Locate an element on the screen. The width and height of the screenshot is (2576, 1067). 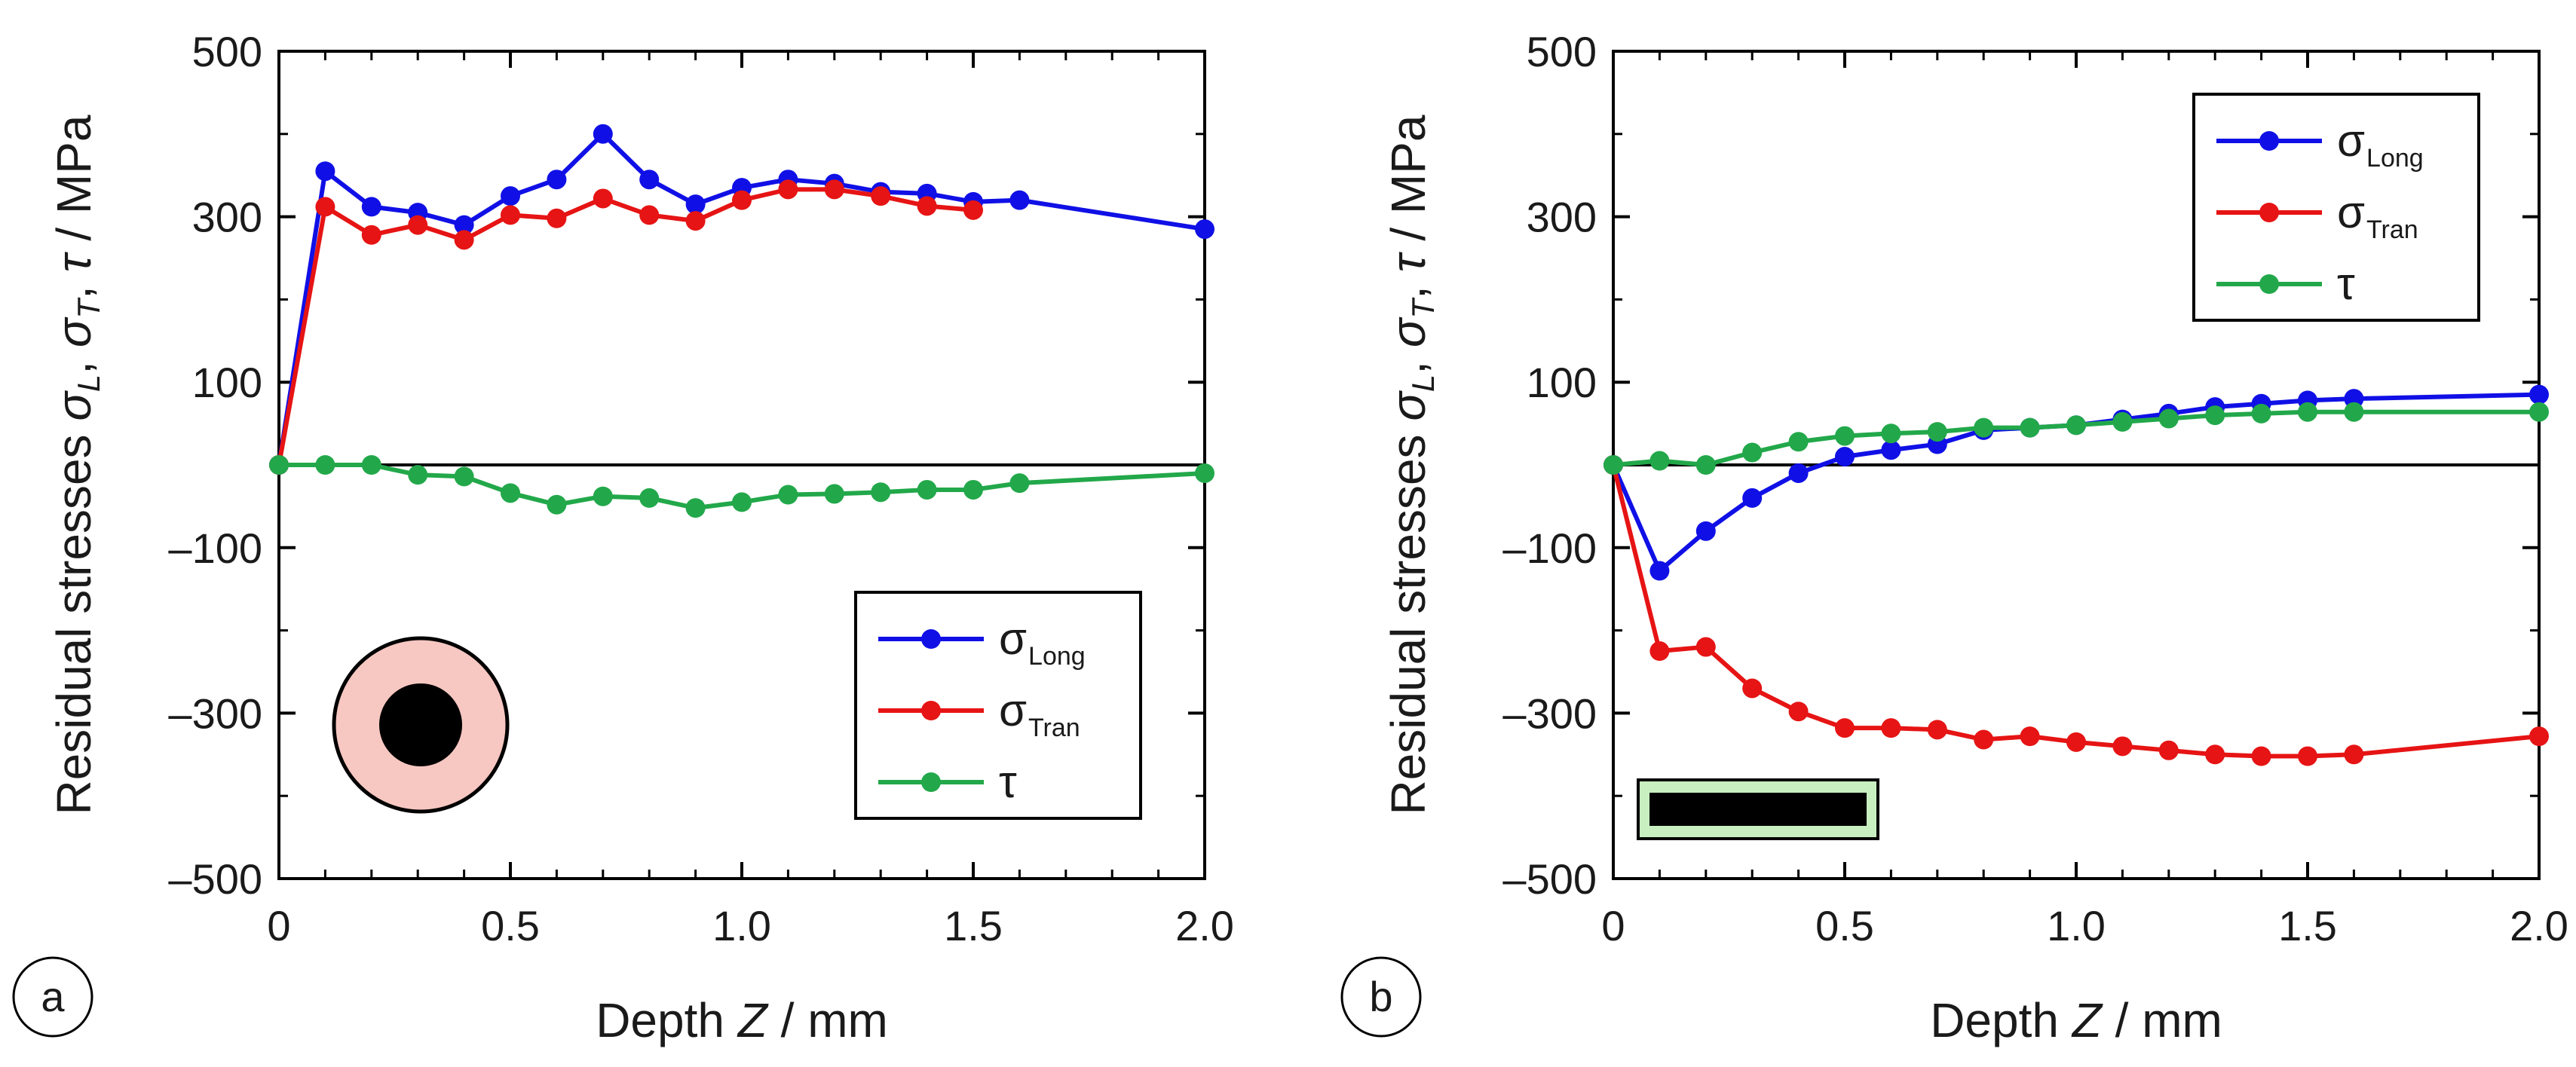
series-line-sigma-tran is located at coordinates (625, 326).